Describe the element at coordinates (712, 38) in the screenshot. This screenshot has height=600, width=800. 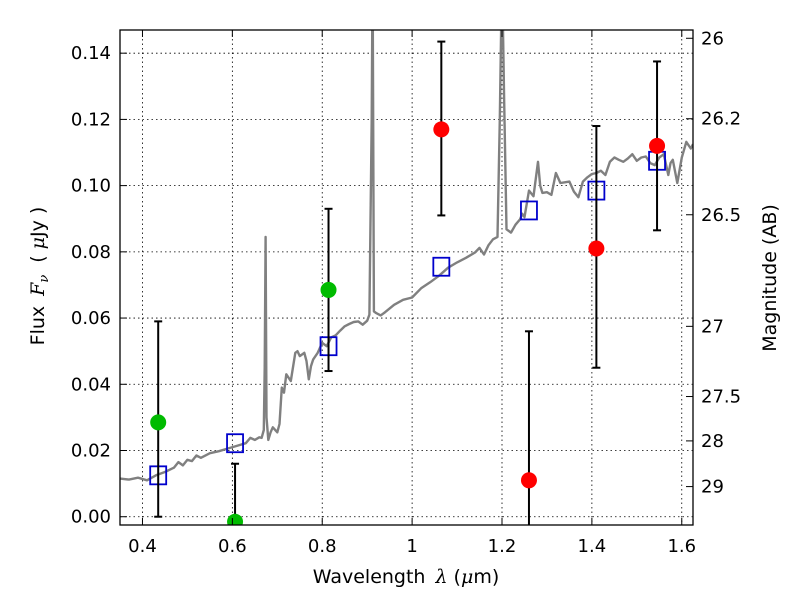
I see `y2-tick-label: 26` at that location.